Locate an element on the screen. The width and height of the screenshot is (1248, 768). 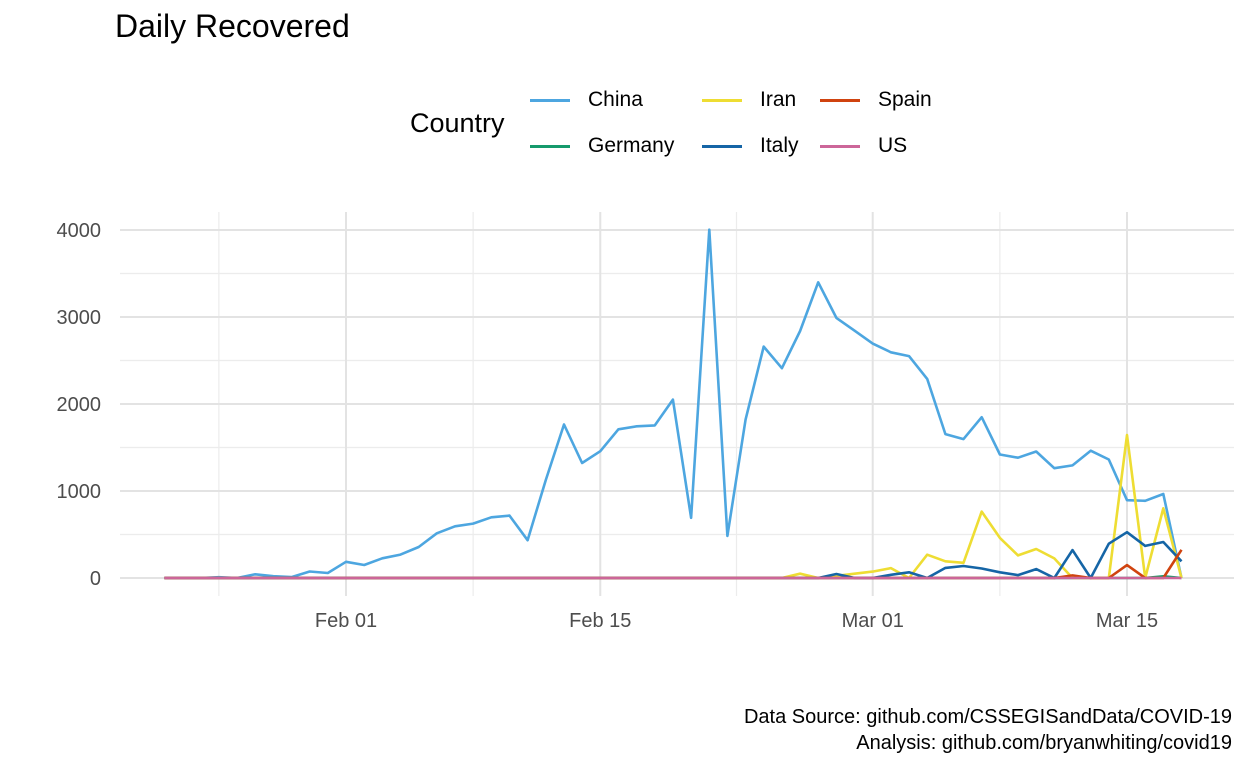
x-tick-label: Feb 01 is located at coordinates (346, 621).